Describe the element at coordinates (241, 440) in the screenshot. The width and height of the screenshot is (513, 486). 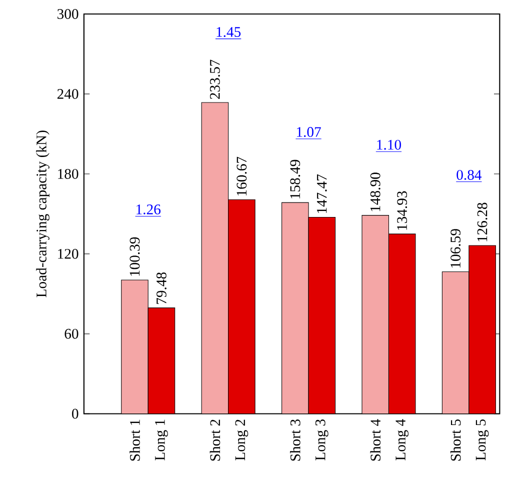
I see `x-tick-label: Long 2` at that location.